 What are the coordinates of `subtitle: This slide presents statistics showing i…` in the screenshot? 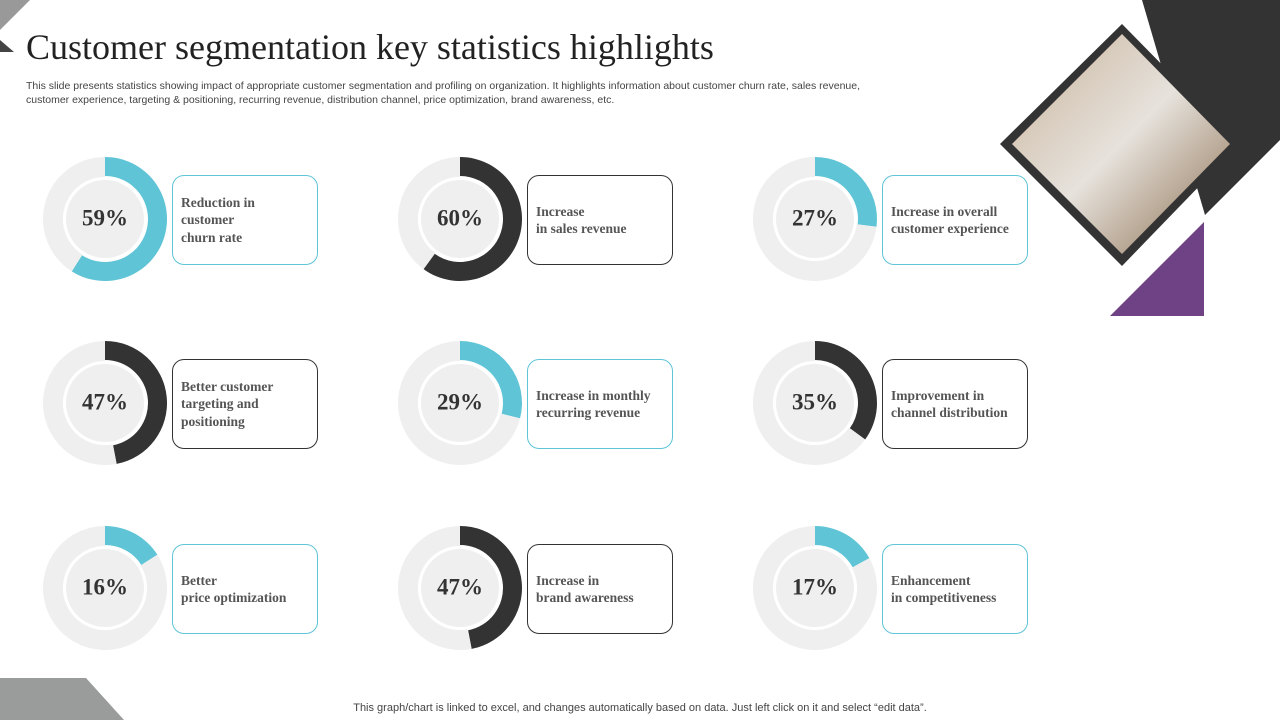 It's located at (443, 93).